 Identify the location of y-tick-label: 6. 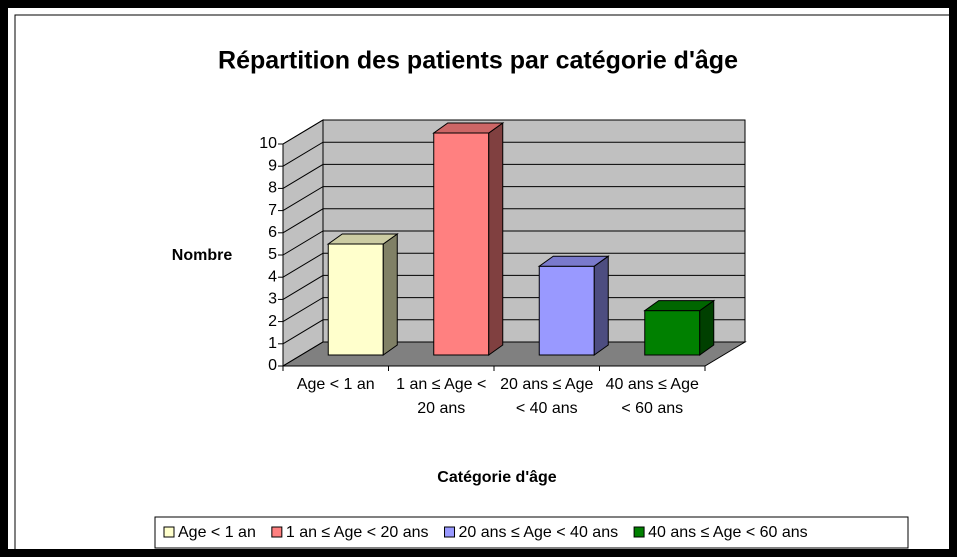
(272, 232).